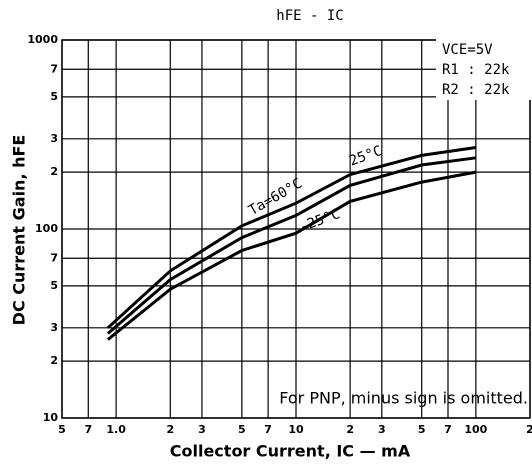  I want to click on x-tick-label: 10, so click(296, 429).